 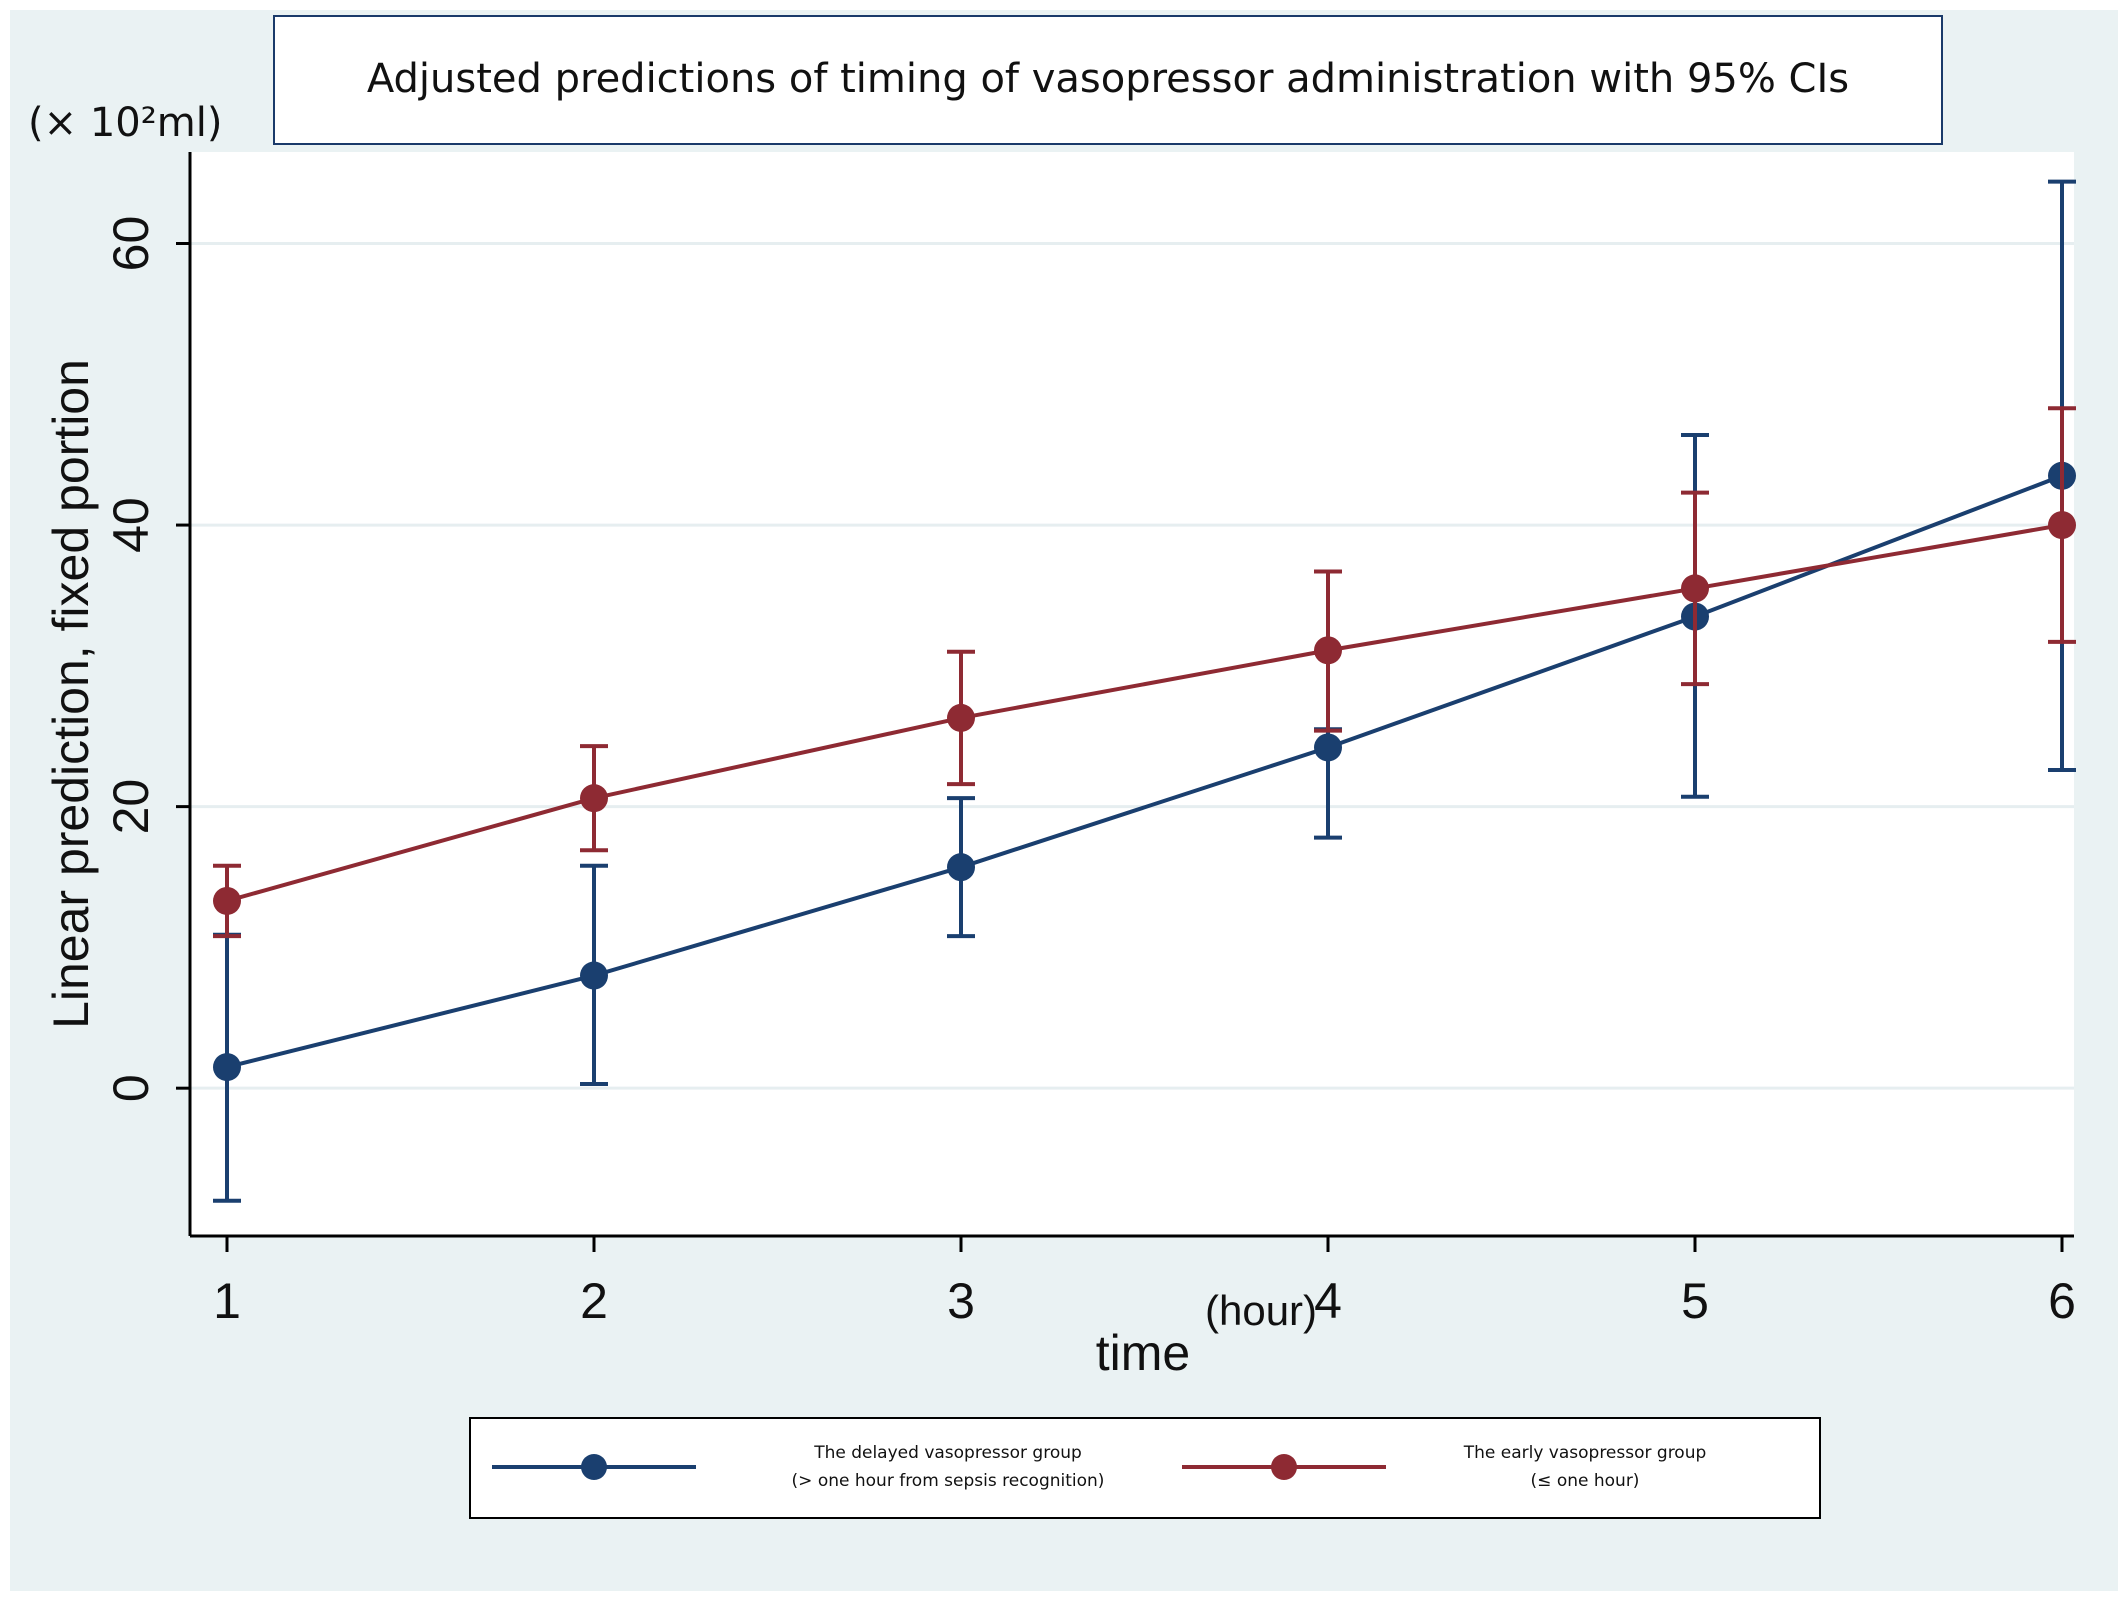 What do you see at coordinates (131, 525) in the screenshot?
I see `y-tick-label-40: 40` at bounding box center [131, 525].